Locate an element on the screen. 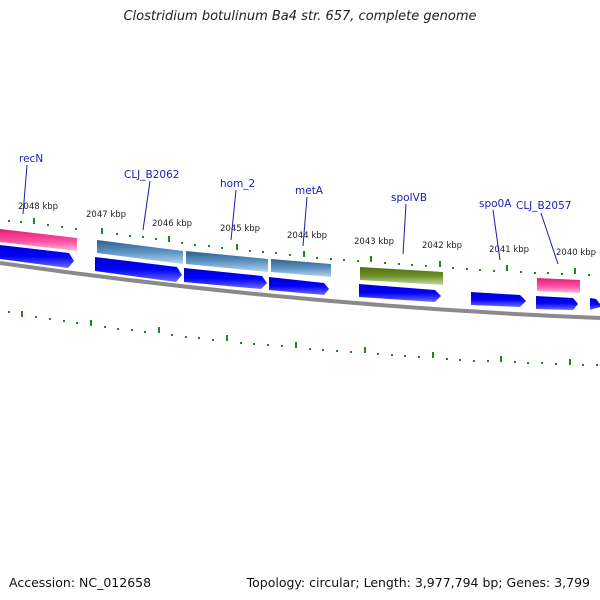 The height and width of the screenshot is (600, 600). gene-label-clj-b2062: CLJ_B2062 is located at coordinates (151, 175).